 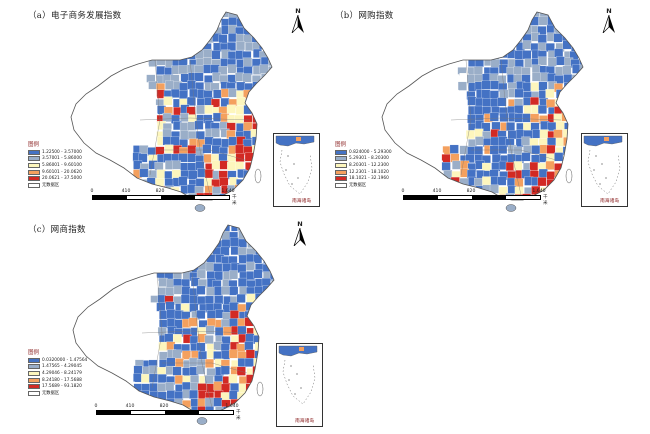 What do you see at coordinates (62, 152) in the screenshot?
I see `legend-label: 1.22500 - 3.57000` at bounding box center [62, 152].